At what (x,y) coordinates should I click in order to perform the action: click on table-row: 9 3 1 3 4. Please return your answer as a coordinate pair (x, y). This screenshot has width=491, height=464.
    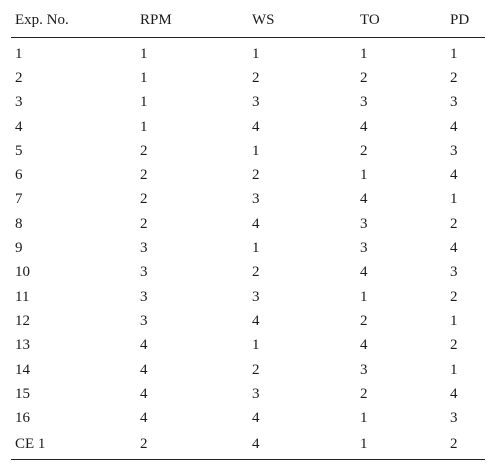
    Looking at the image, I should click on (248, 248).